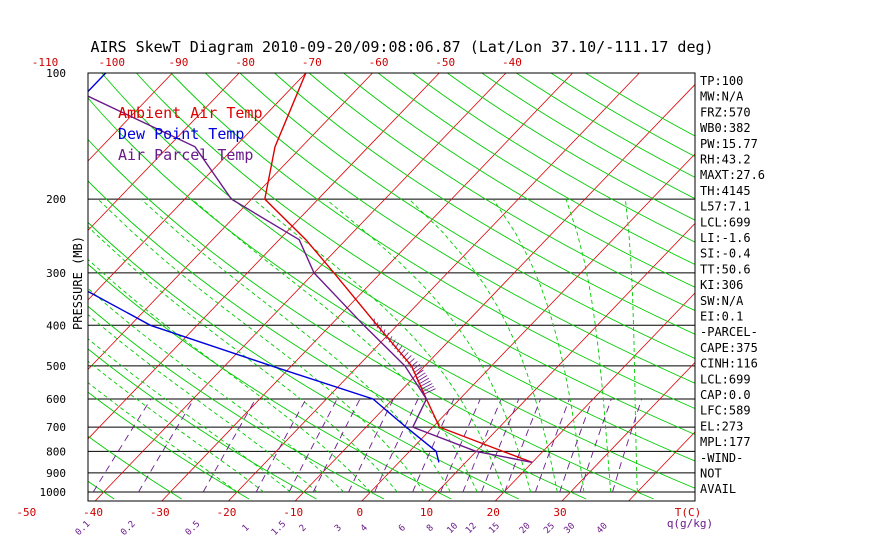 This screenshot has height=560, width=870. Describe the element at coordinates (494, 528) in the screenshot. I see `mixing-ratio-label: 15` at that location.